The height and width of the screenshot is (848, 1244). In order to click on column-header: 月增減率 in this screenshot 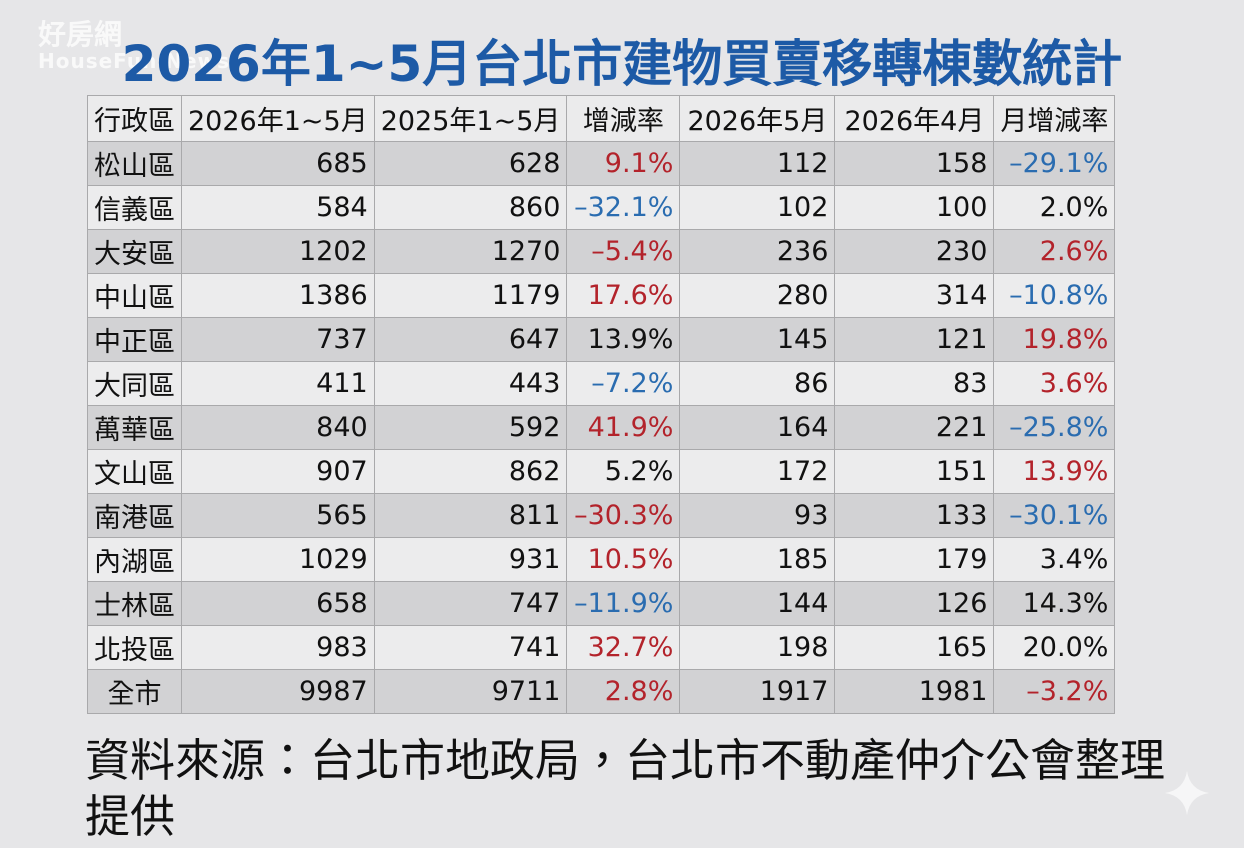, I will do `click(1054, 118)`.